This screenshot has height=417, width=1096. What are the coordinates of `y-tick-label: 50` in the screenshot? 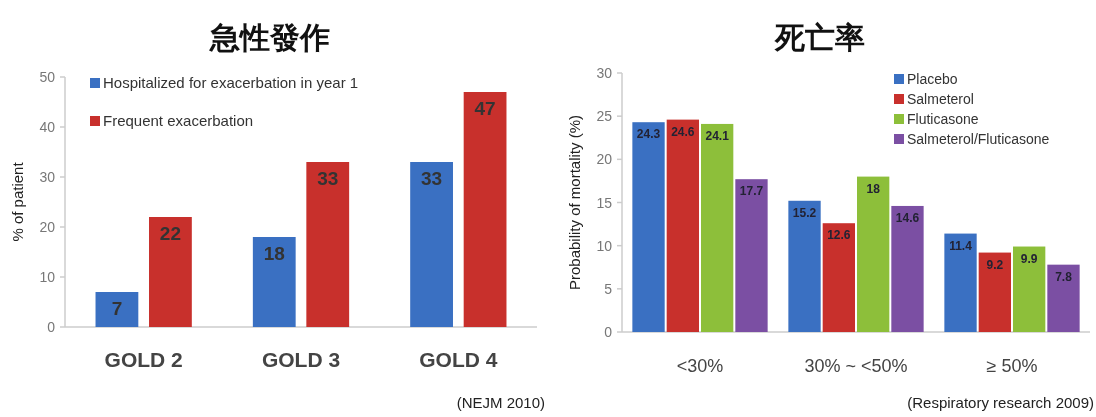 It's located at (47, 77).